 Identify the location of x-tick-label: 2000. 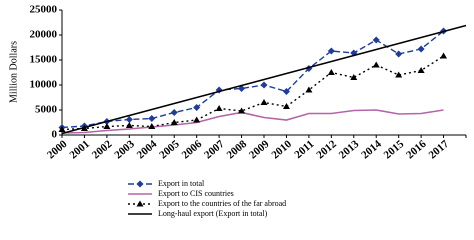
(57, 150).